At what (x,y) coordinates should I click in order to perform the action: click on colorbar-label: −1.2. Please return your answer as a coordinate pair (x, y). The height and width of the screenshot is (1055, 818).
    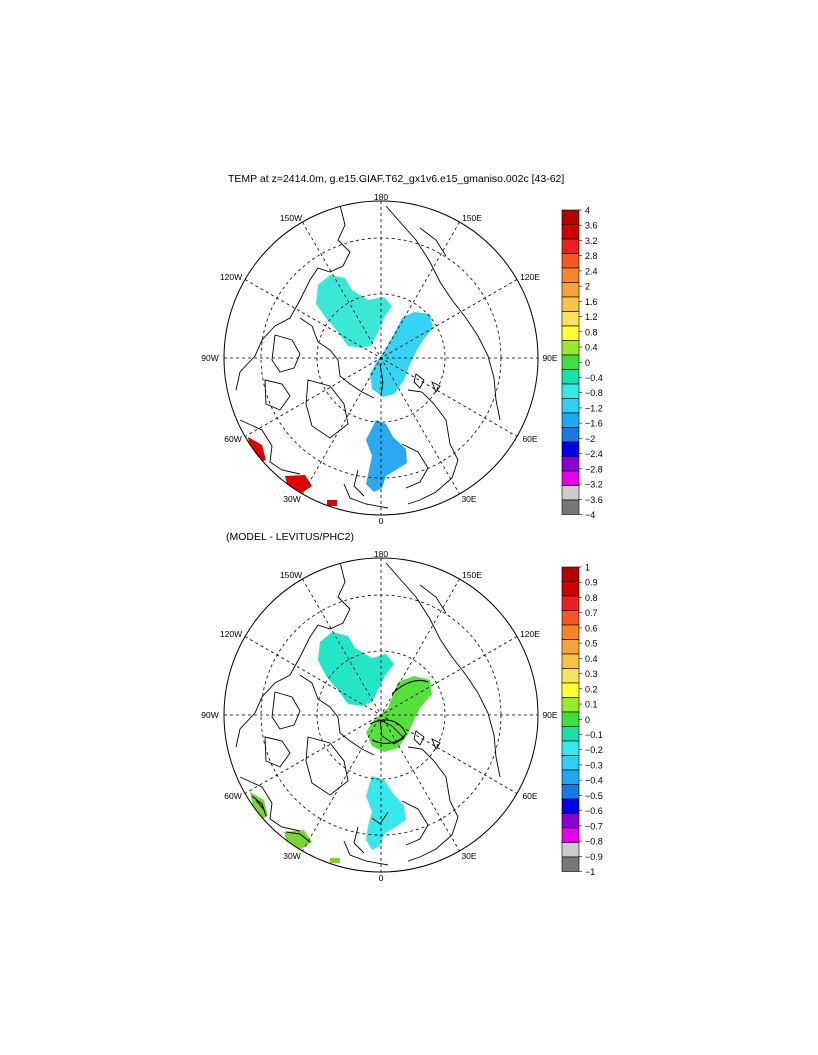
    Looking at the image, I should click on (594, 408).